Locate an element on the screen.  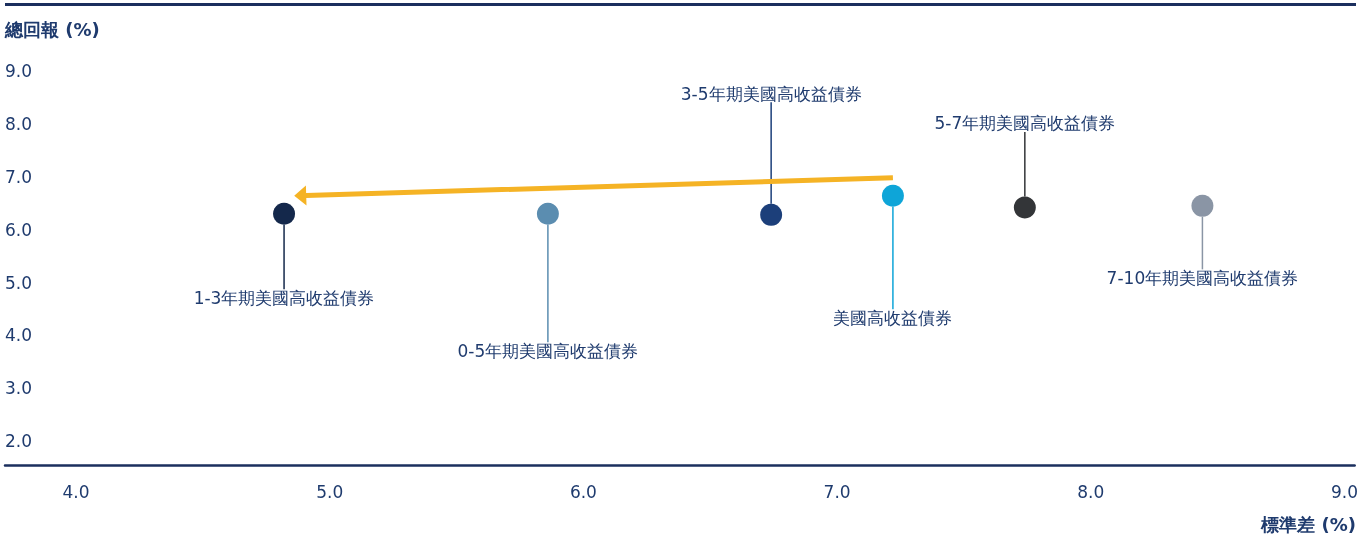
x-tick-label: 7.0 is located at coordinates (837, 491).